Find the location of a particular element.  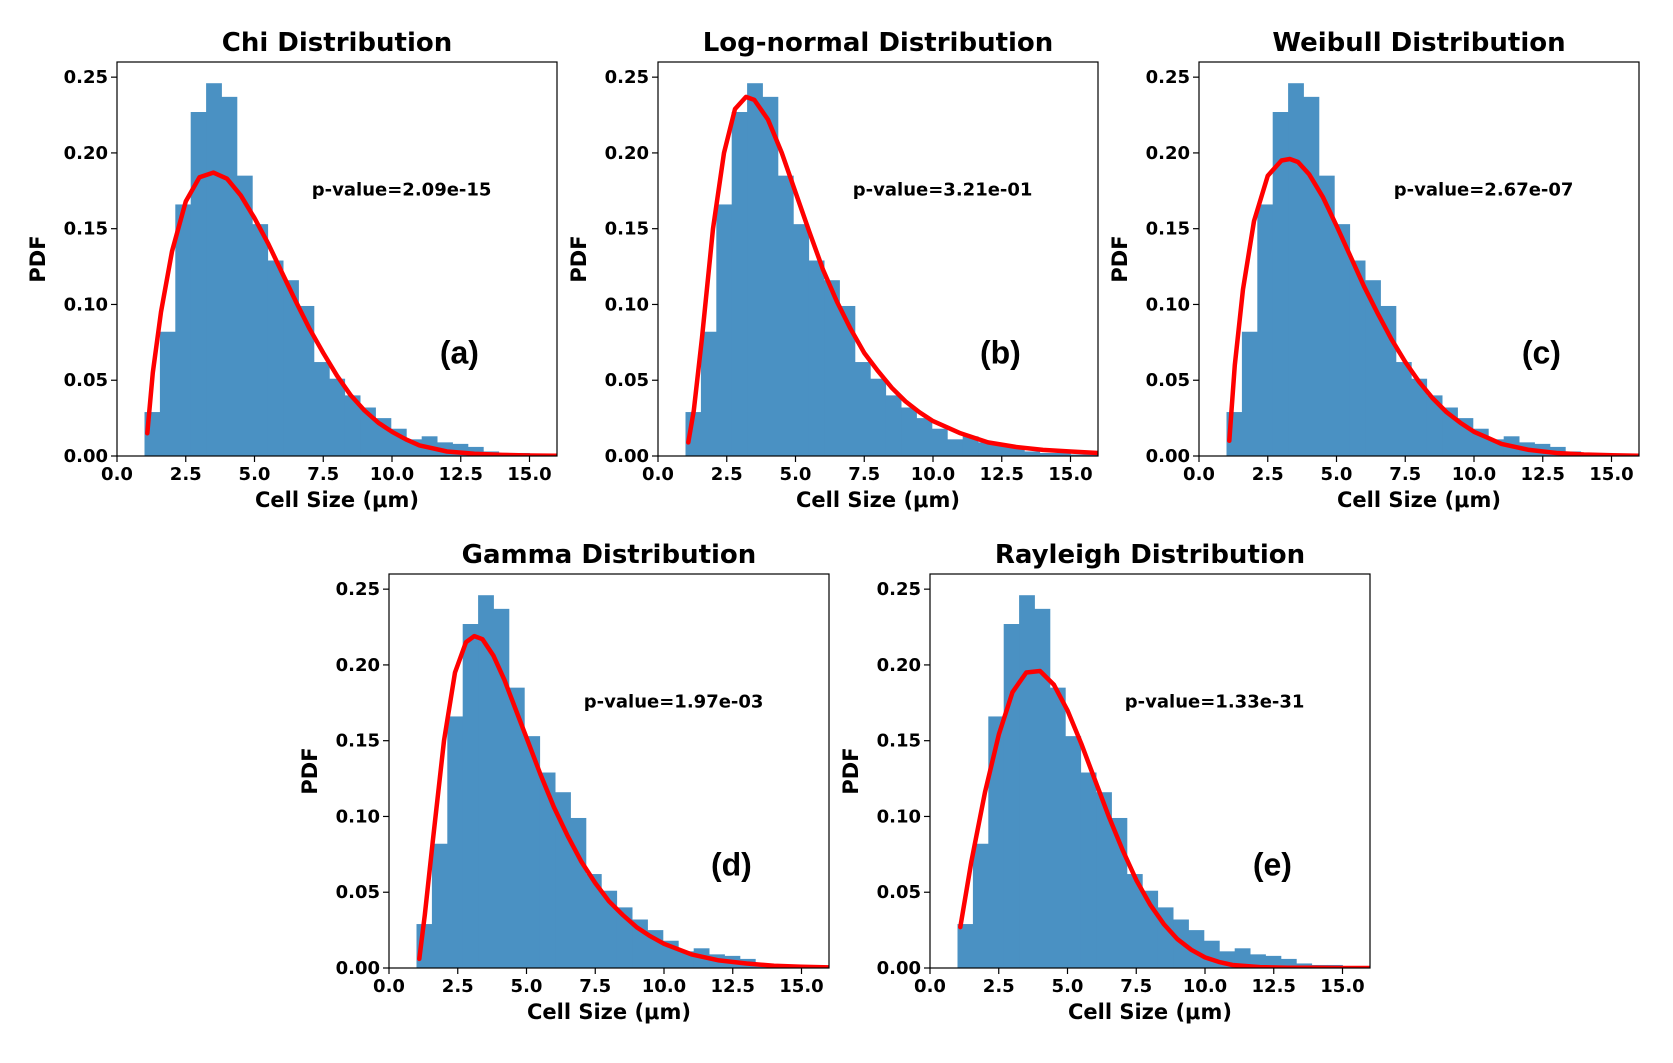

chart-title: Log-normal Distribution is located at coordinates (878, 43).